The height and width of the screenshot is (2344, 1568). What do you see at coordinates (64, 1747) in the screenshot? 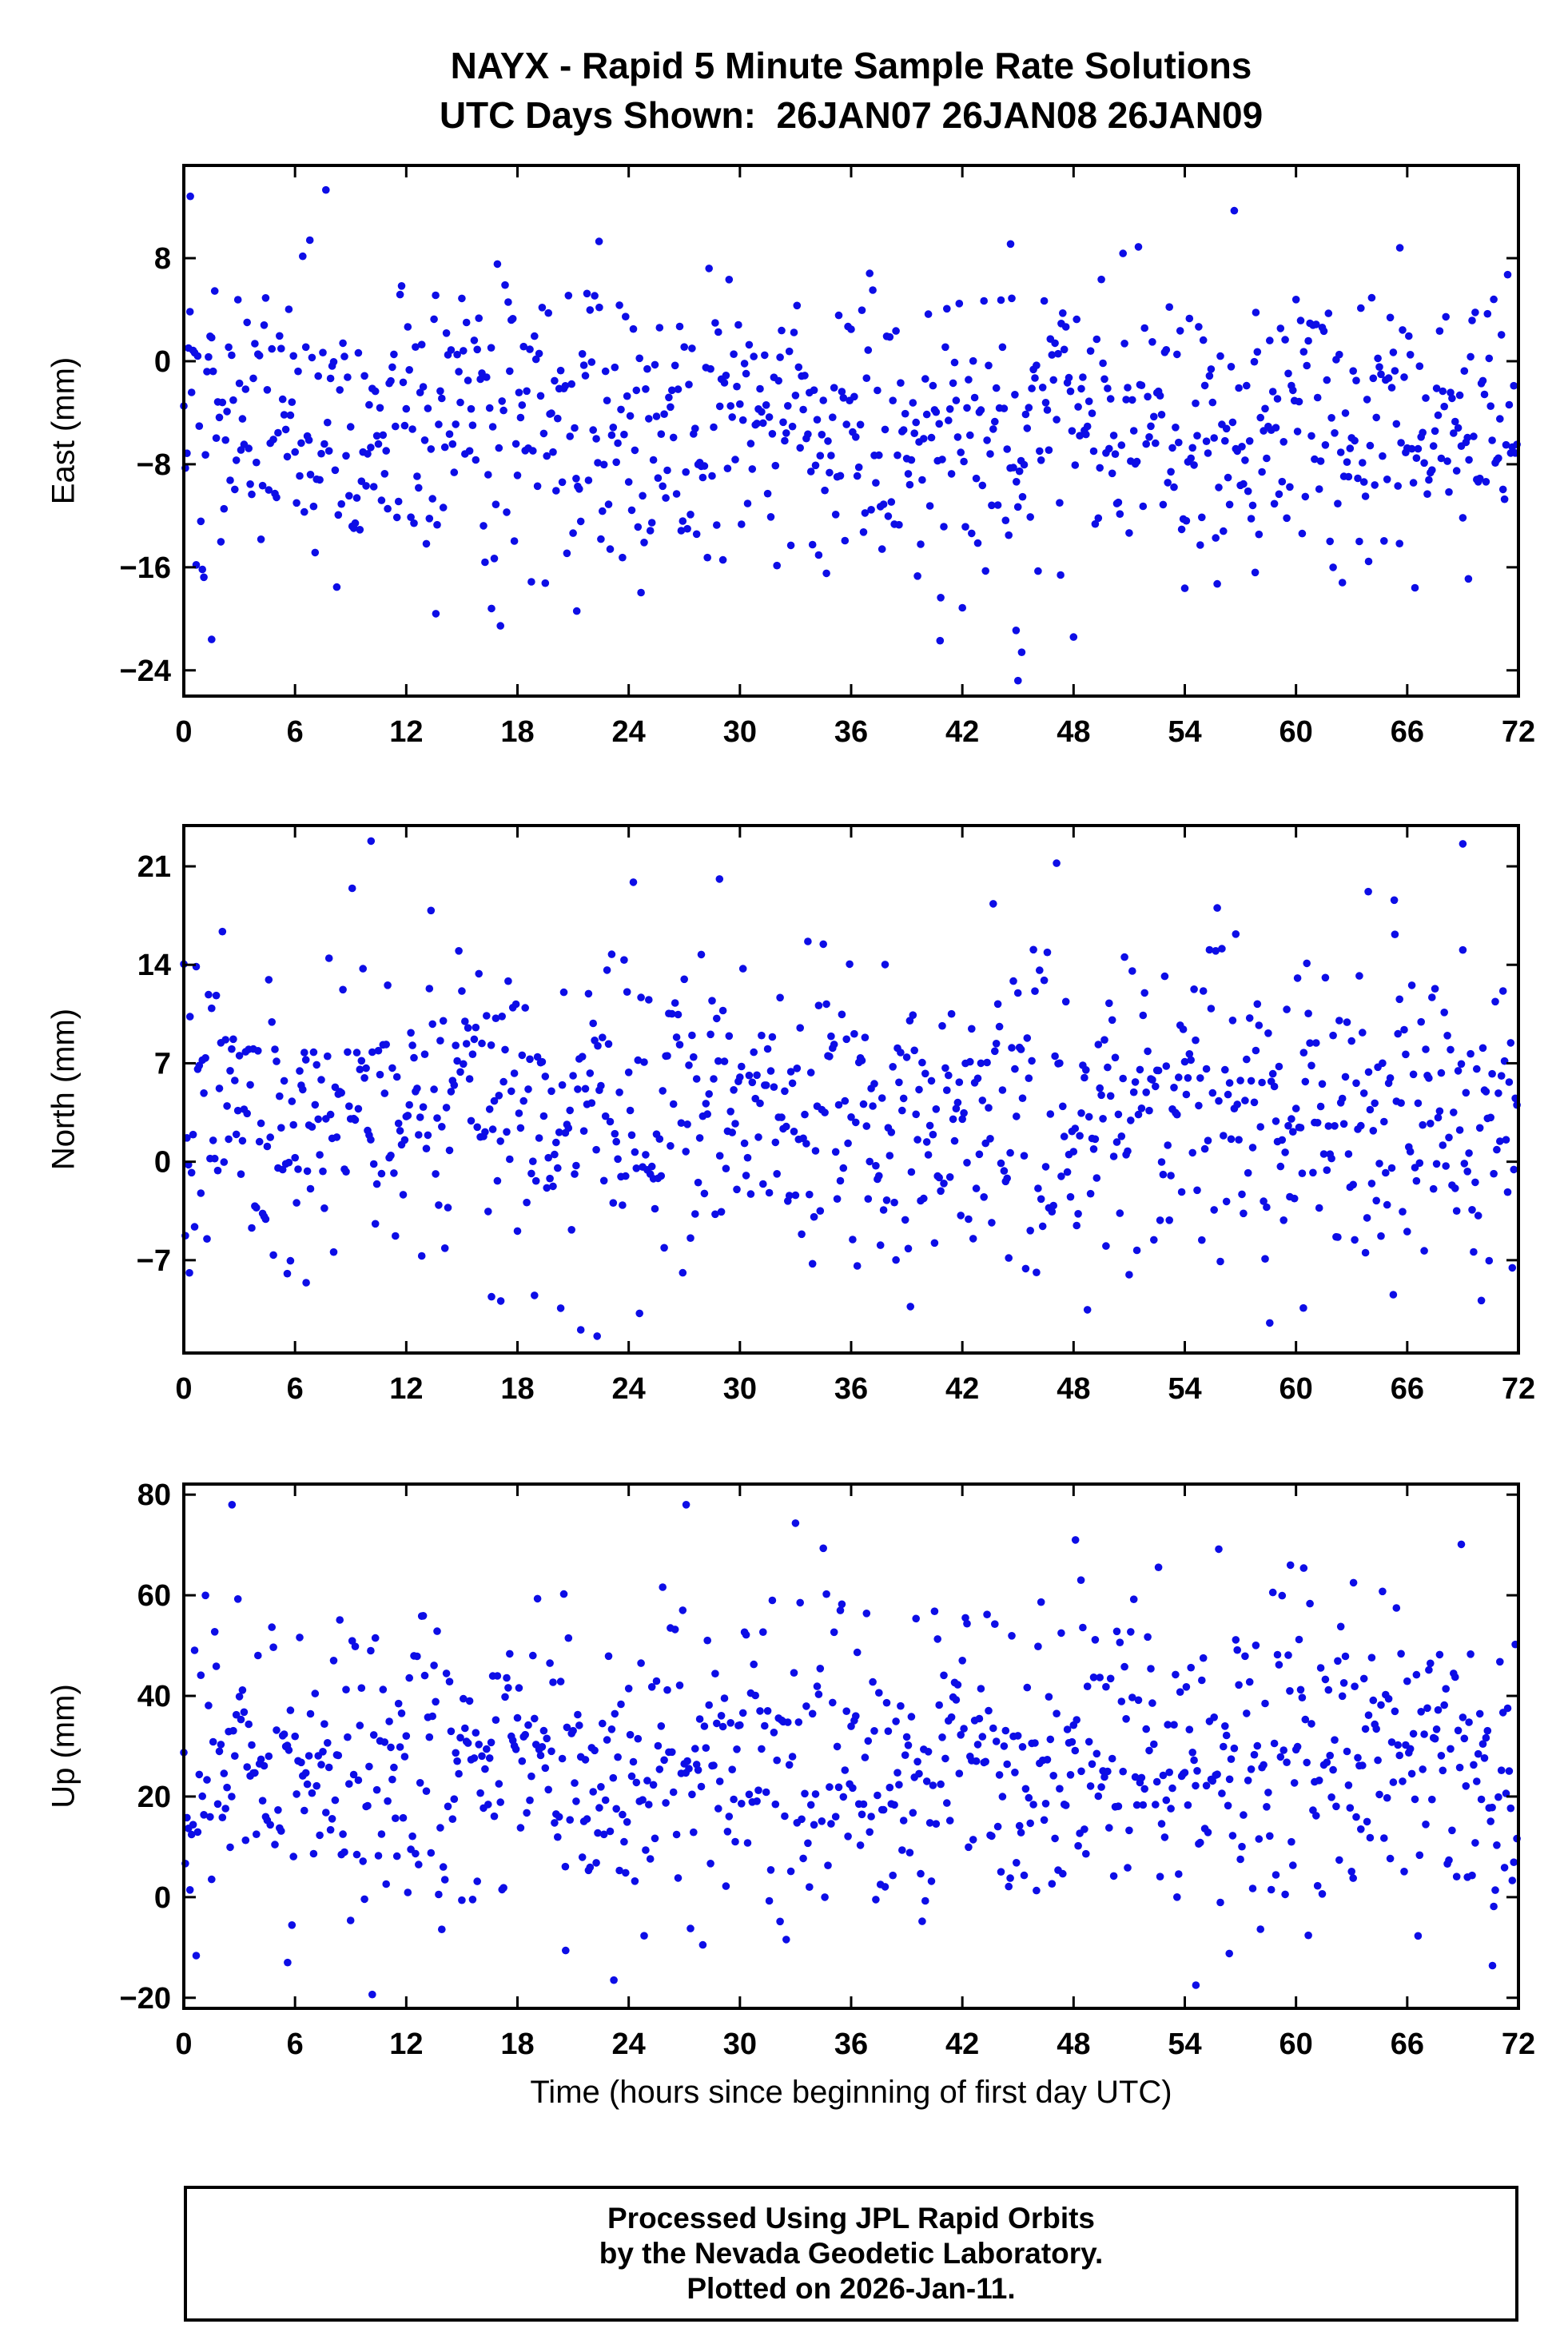
I see `up-axis-label: Up (mm)` at bounding box center [64, 1747].